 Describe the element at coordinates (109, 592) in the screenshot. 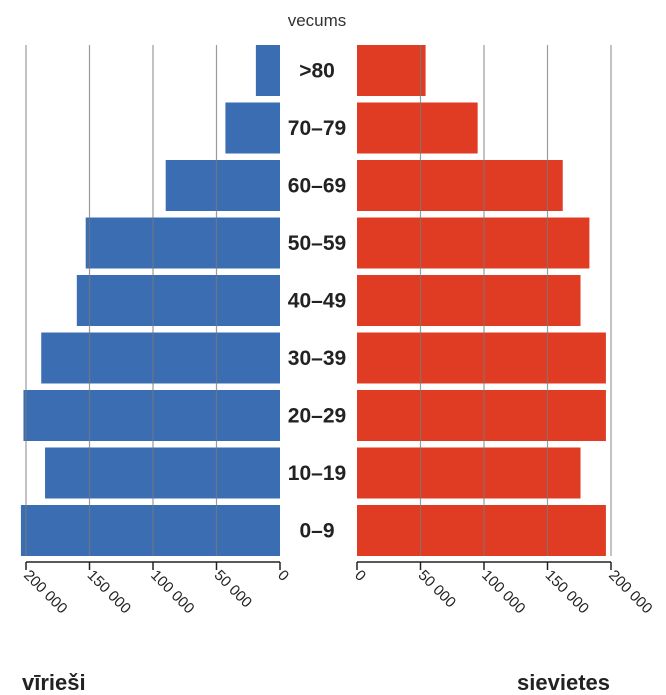

I see `male-axis-tick-label: 150 000` at that location.